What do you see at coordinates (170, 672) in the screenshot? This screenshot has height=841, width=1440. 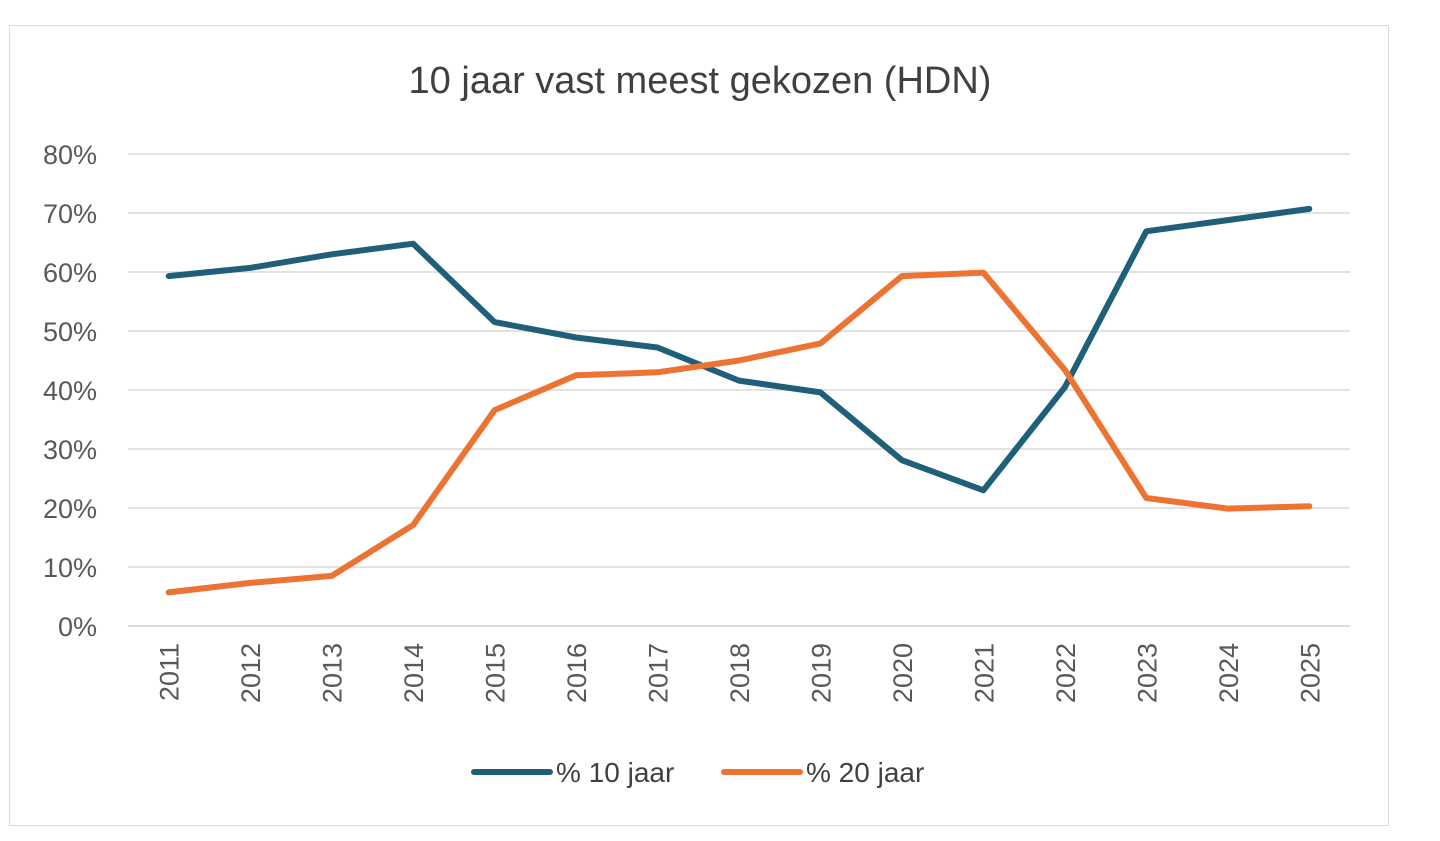 I see `x-tick-label: 2011` at bounding box center [170, 672].